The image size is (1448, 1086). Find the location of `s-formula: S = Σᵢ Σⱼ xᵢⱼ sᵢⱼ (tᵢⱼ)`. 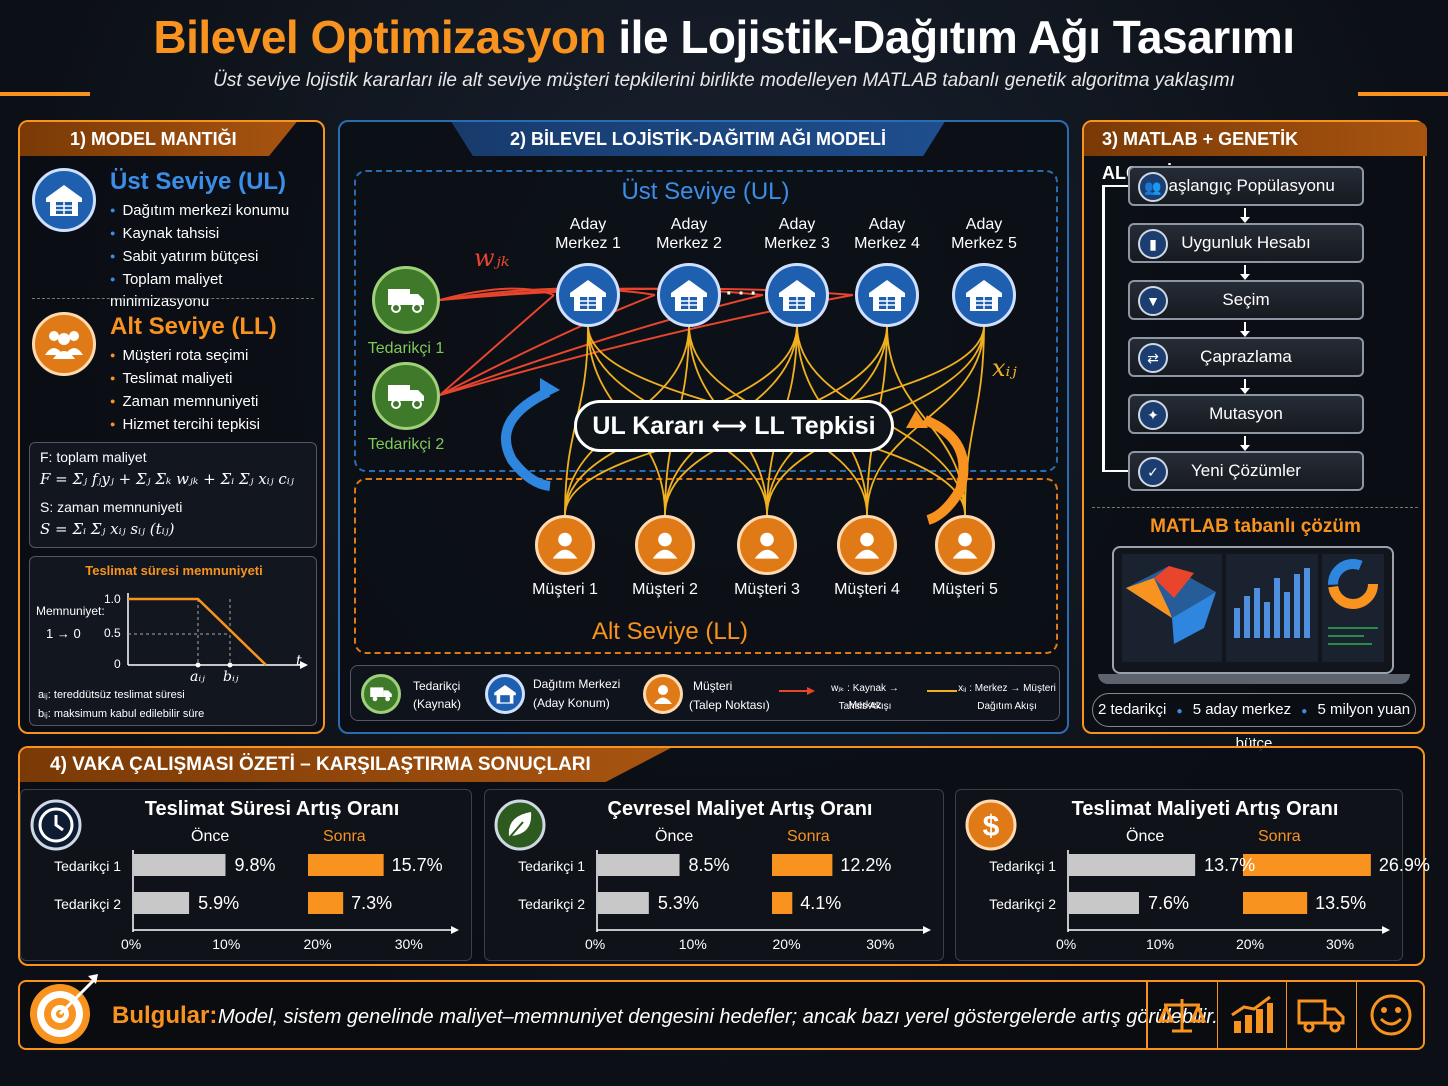

s-formula: S = Σᵢ Σⱼ xᵢⱼ sᵢⱼ (tᵢⱼ) is located at coordinates (107, 529).